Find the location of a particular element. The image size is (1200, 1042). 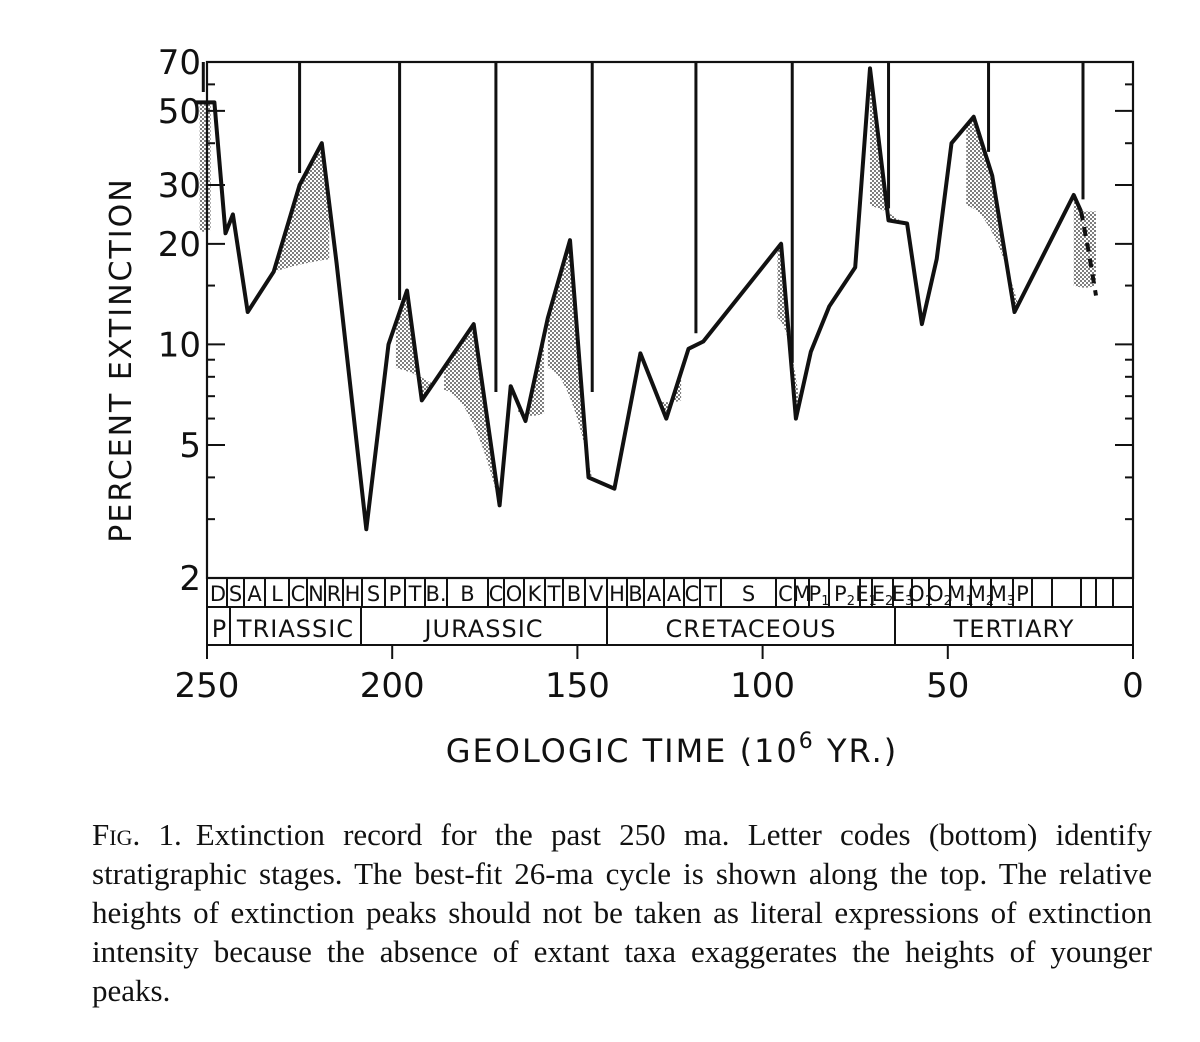

stage-label: D is located at coordinates (218, 594).